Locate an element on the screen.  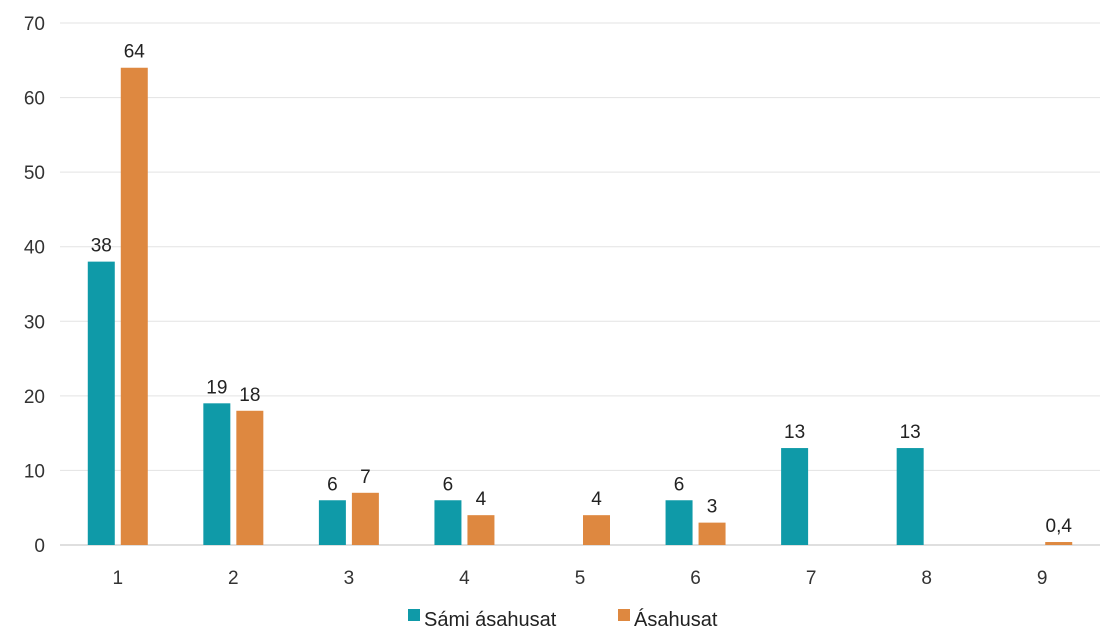
data-label: 18 is located at coordinates (249, 395).